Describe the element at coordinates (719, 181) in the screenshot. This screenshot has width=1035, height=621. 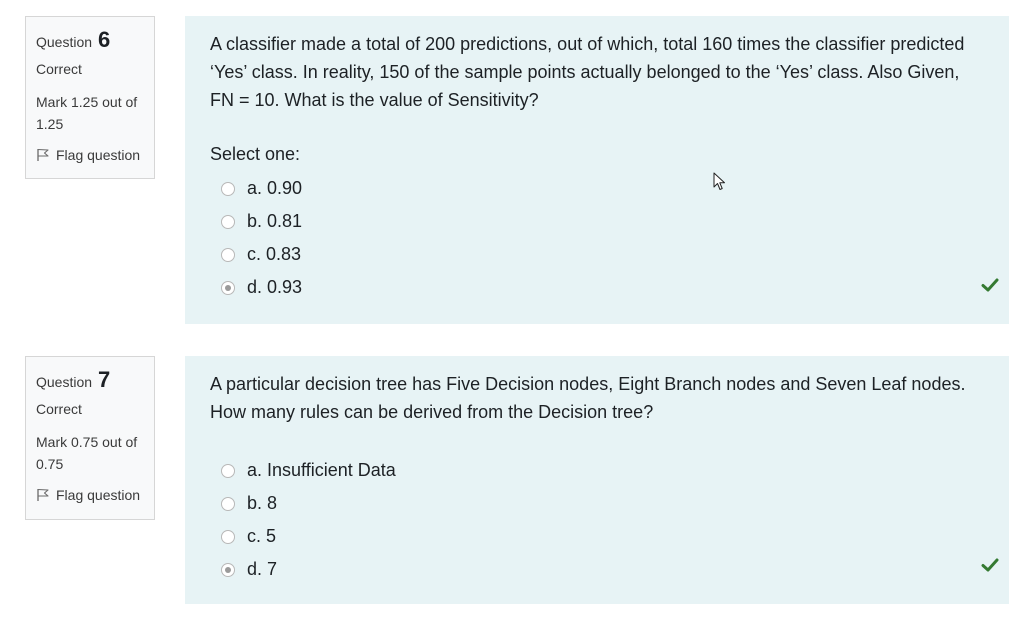
I see `mouse-cursor-icon` at that location.